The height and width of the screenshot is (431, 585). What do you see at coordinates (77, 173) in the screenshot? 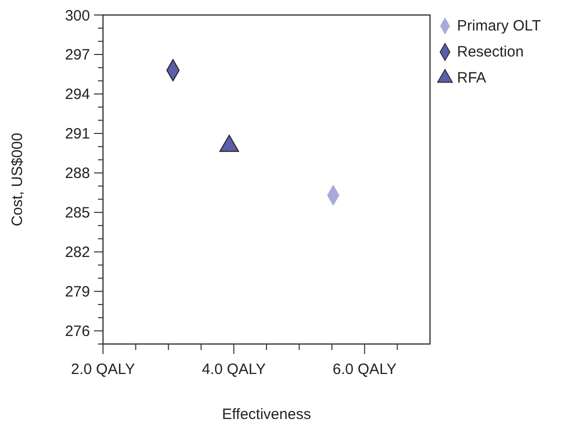
I see `y-tick-label: 288` at bounding box center [77, 173].